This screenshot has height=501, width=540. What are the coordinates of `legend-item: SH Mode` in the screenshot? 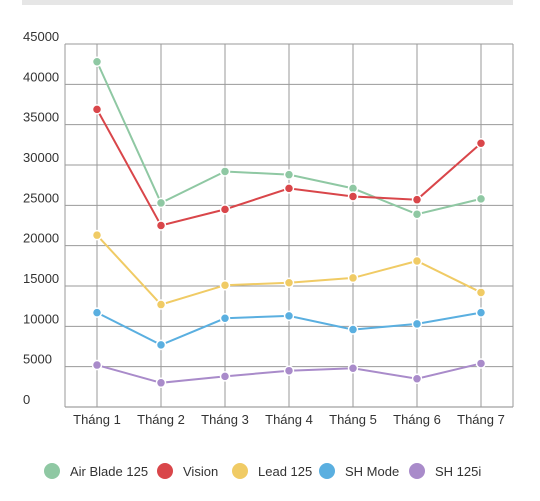 It's located at (359, 471).